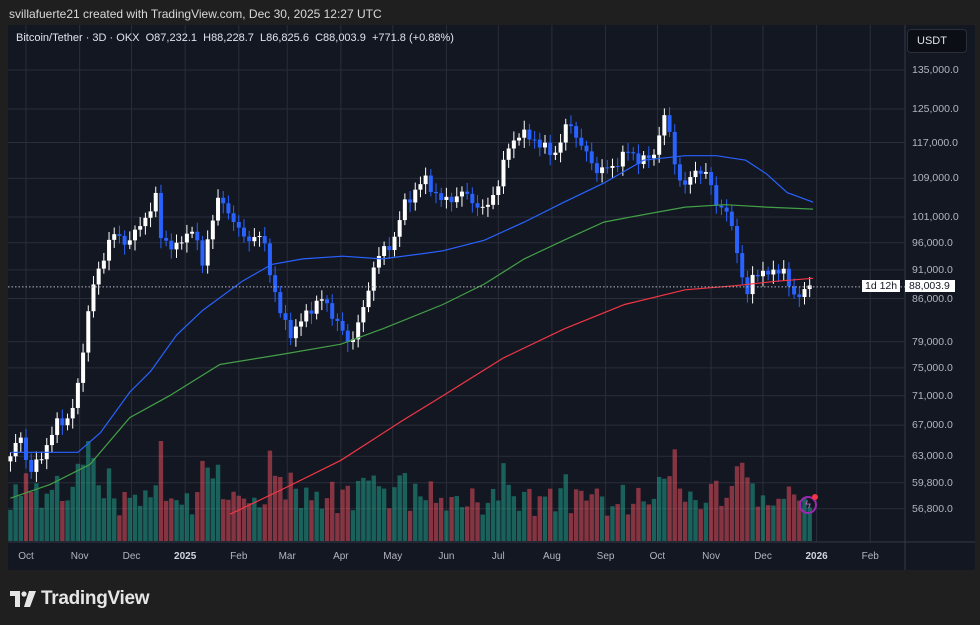 The image size is (980, 625). Describe the element at coordinates (937, 41) in the screenshot. I see `currency-selector: USDT` at that location.